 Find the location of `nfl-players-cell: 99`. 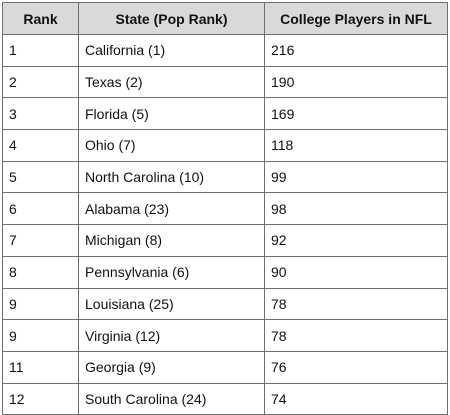

nfl-players-cell: 99 is located at coordinates (356, 177).